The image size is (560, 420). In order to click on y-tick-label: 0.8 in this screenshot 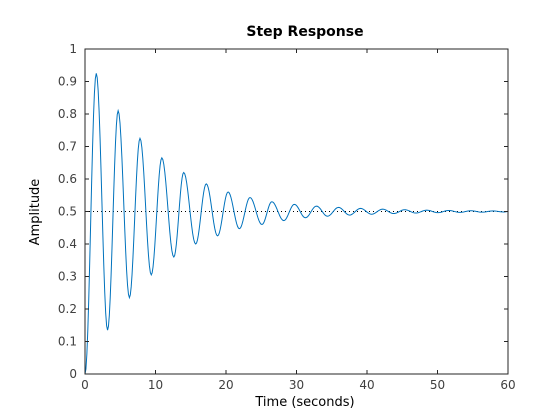, I will do `click(67, 114)`.